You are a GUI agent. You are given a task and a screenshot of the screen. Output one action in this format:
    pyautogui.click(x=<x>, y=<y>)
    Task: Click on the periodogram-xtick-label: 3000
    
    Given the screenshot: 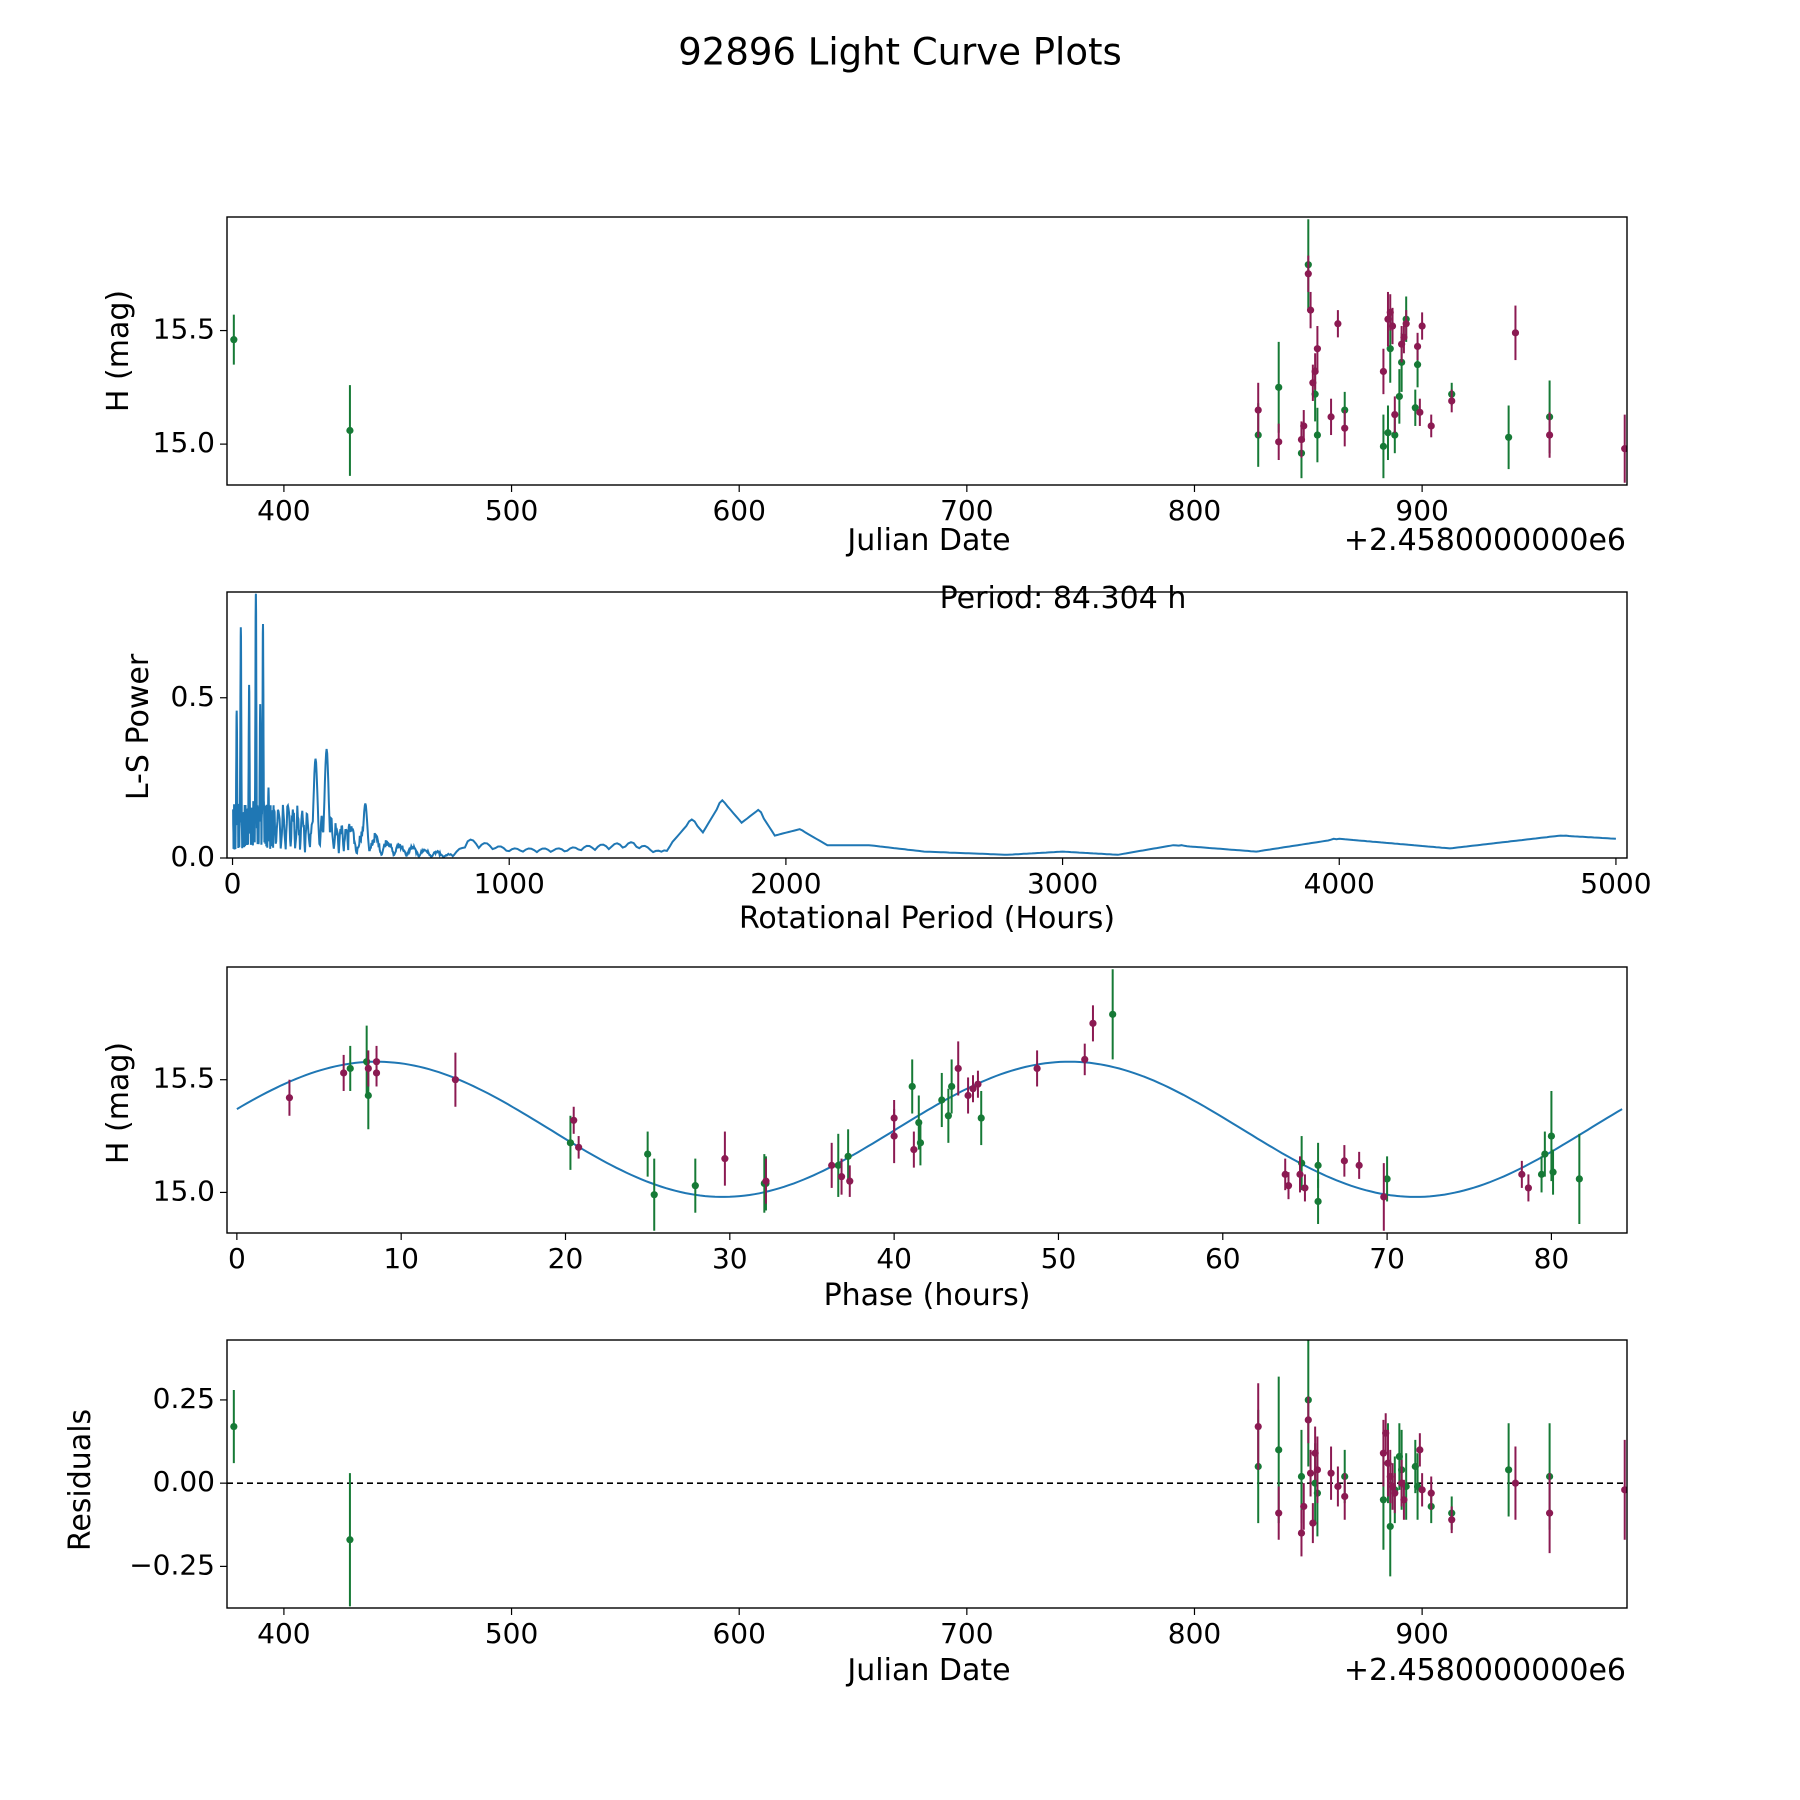 What is the action you would take?
    pyautogui.click(x=1062, y=883)
    